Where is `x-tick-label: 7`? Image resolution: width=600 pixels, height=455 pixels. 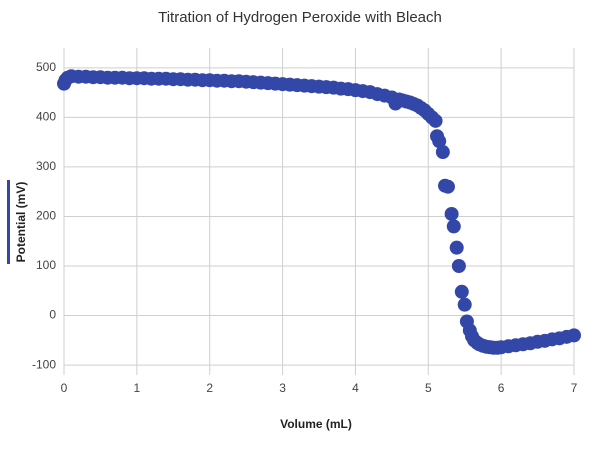 x-tick-label: 7 is located at coordinates (574, 388).